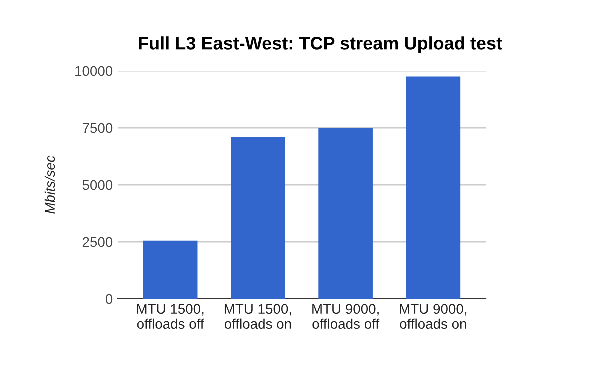 The width and height of the screenshot is (600, 371). What do you see at coordinates (94, 71) in the screenshot?
I see `y-tick-label: 10000` at bounding box center [94, 71].